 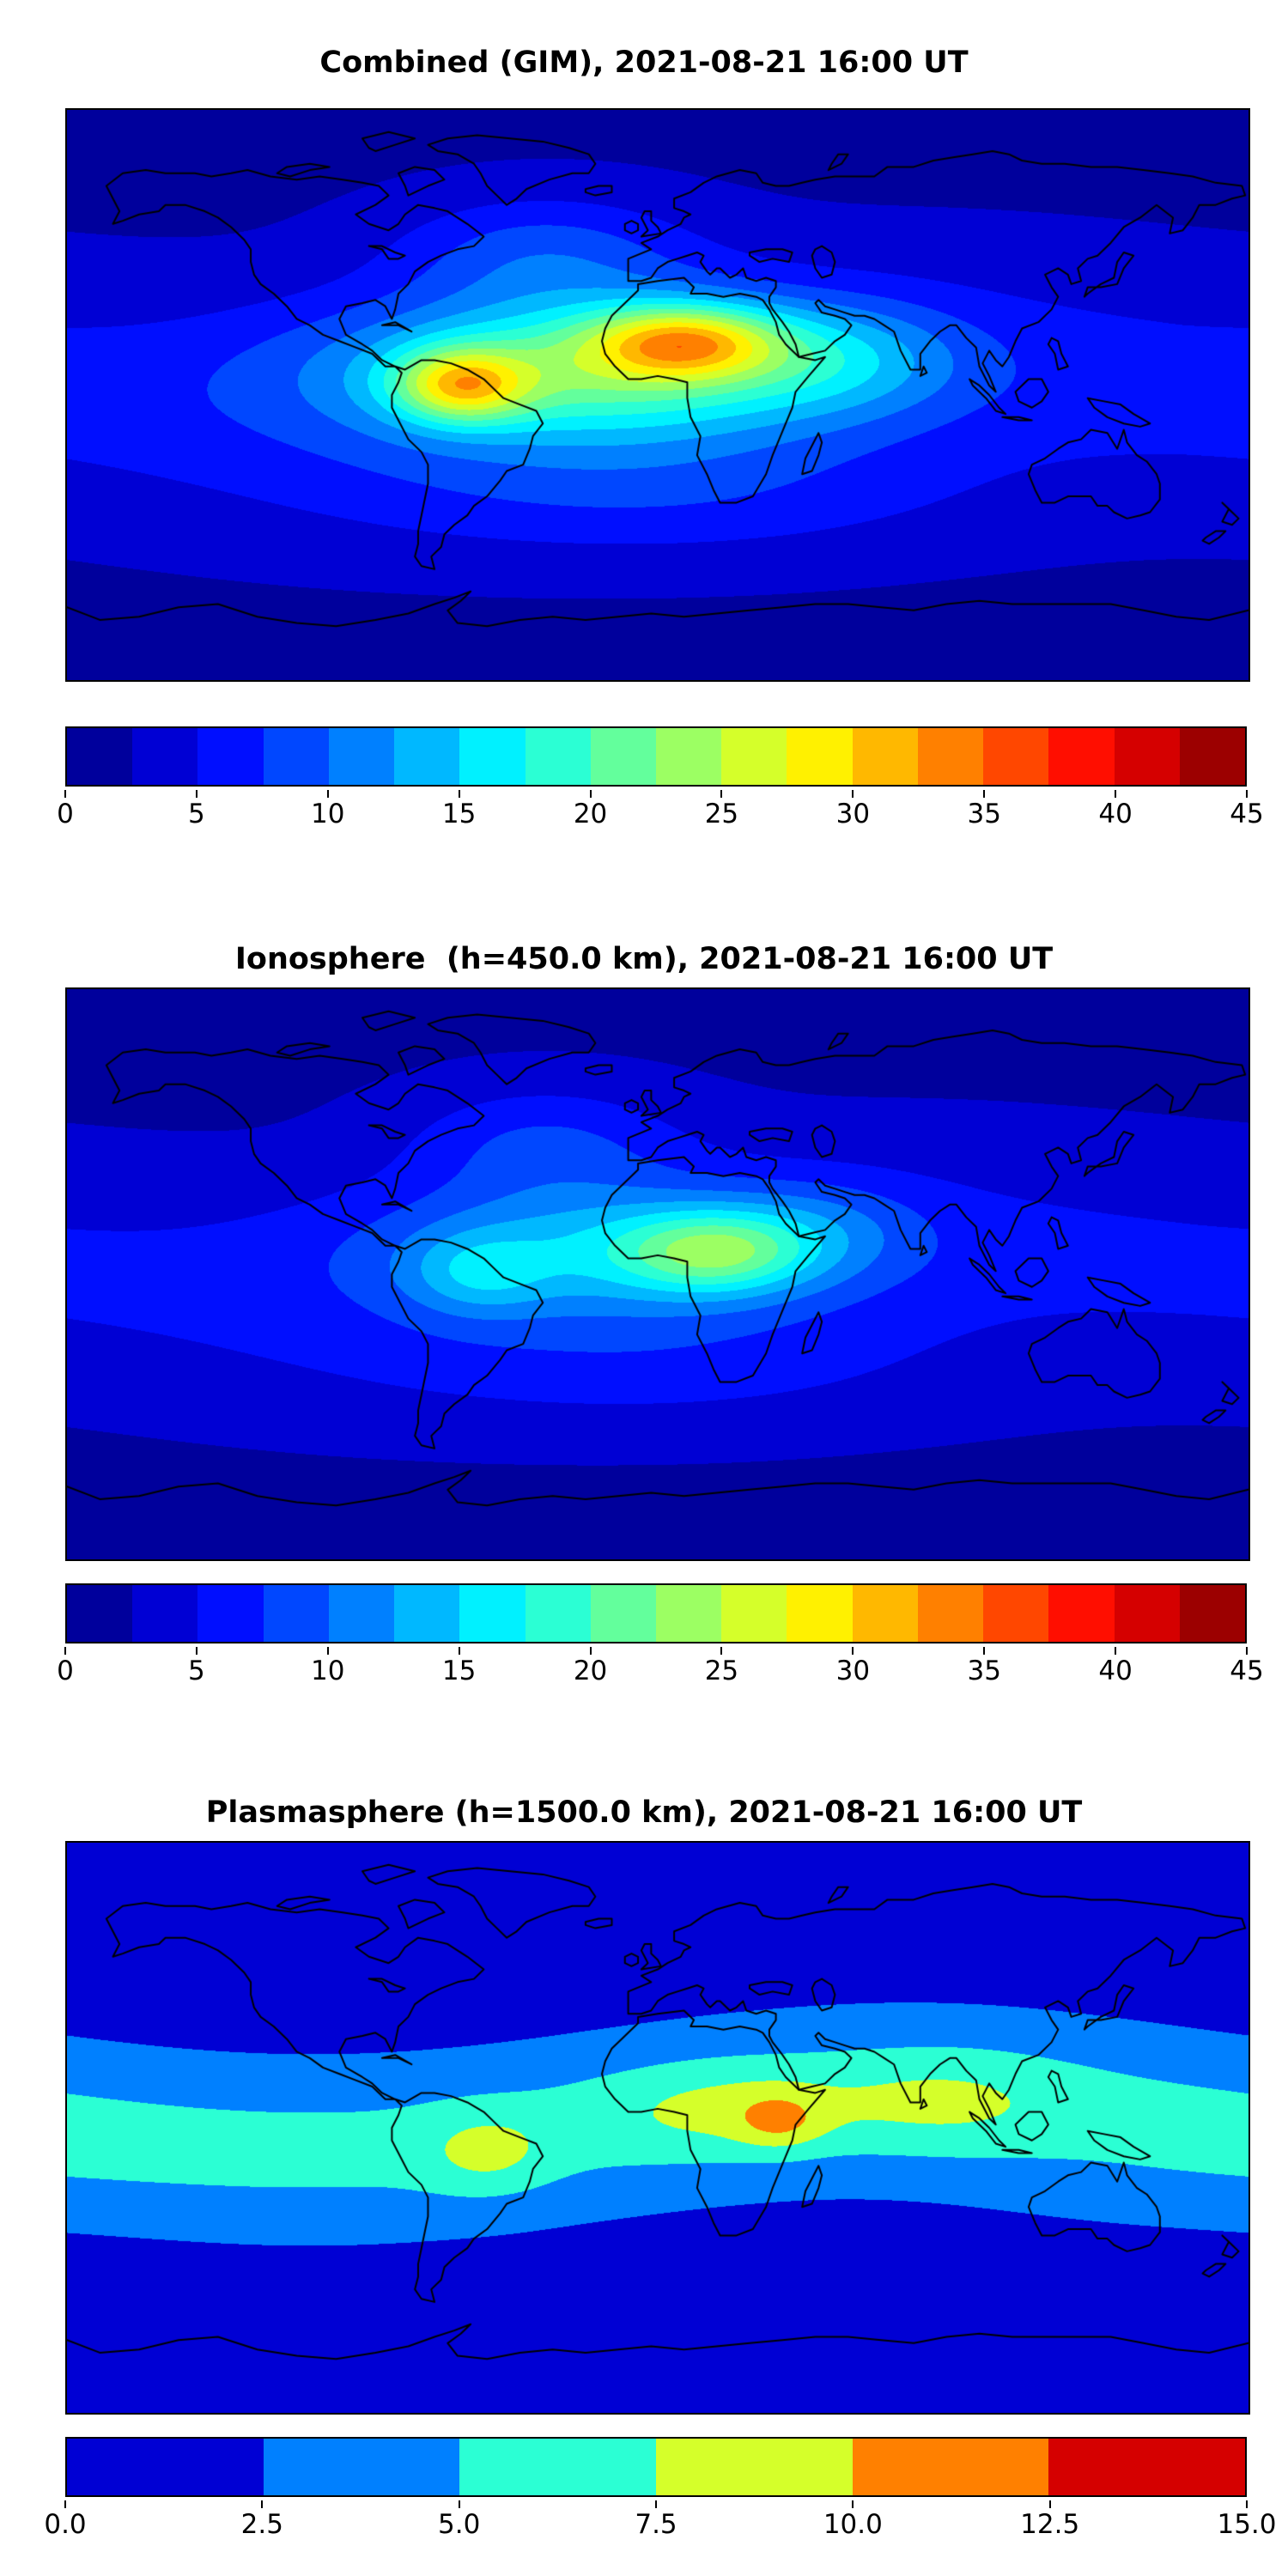 What do you see at coordinates (853, 2524) in the screenshot?
I see `colorbar-tick-label: 10.0` at bounding box center [853, 2524].